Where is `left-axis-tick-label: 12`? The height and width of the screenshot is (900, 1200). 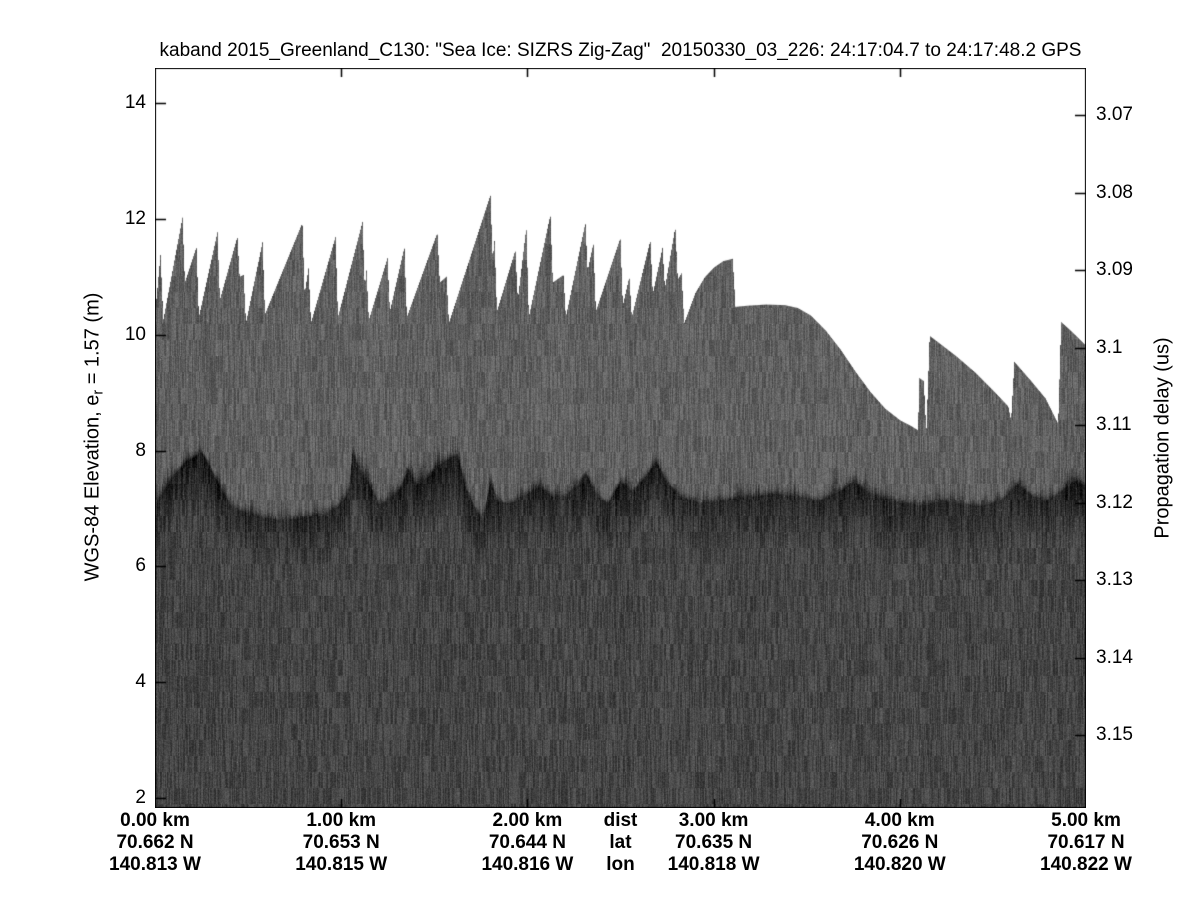
left-axis-tick-label: 12 is located at coordinates (135, 218).